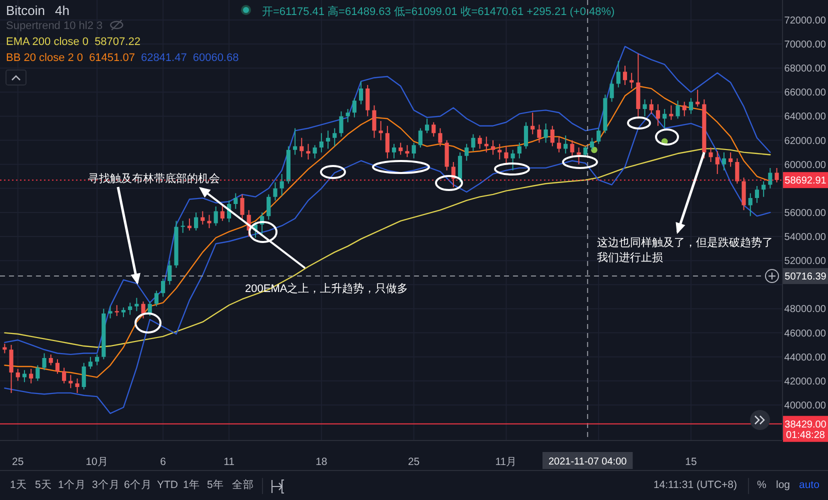 The height and width of the screenshot is (500, 828). Describe the element at coordinates (167, 485) in the screenshot. I see `text: YTD` at that location.